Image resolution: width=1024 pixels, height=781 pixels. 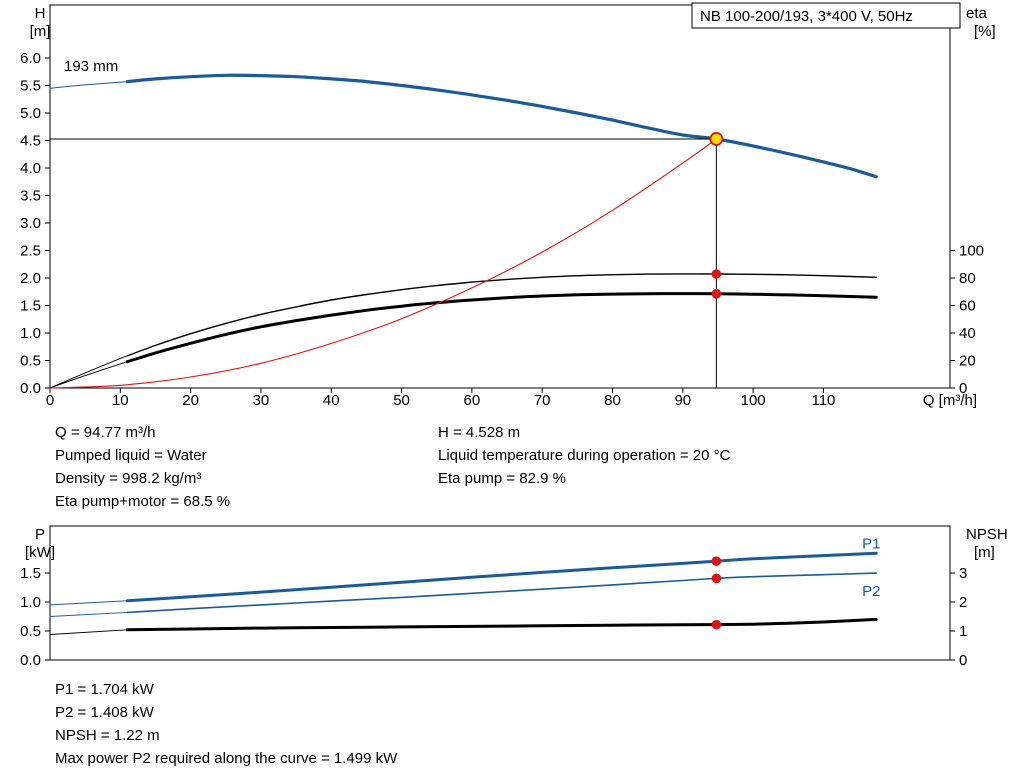 I want to click on p2-curve-lead, so click(x=88, y=614).